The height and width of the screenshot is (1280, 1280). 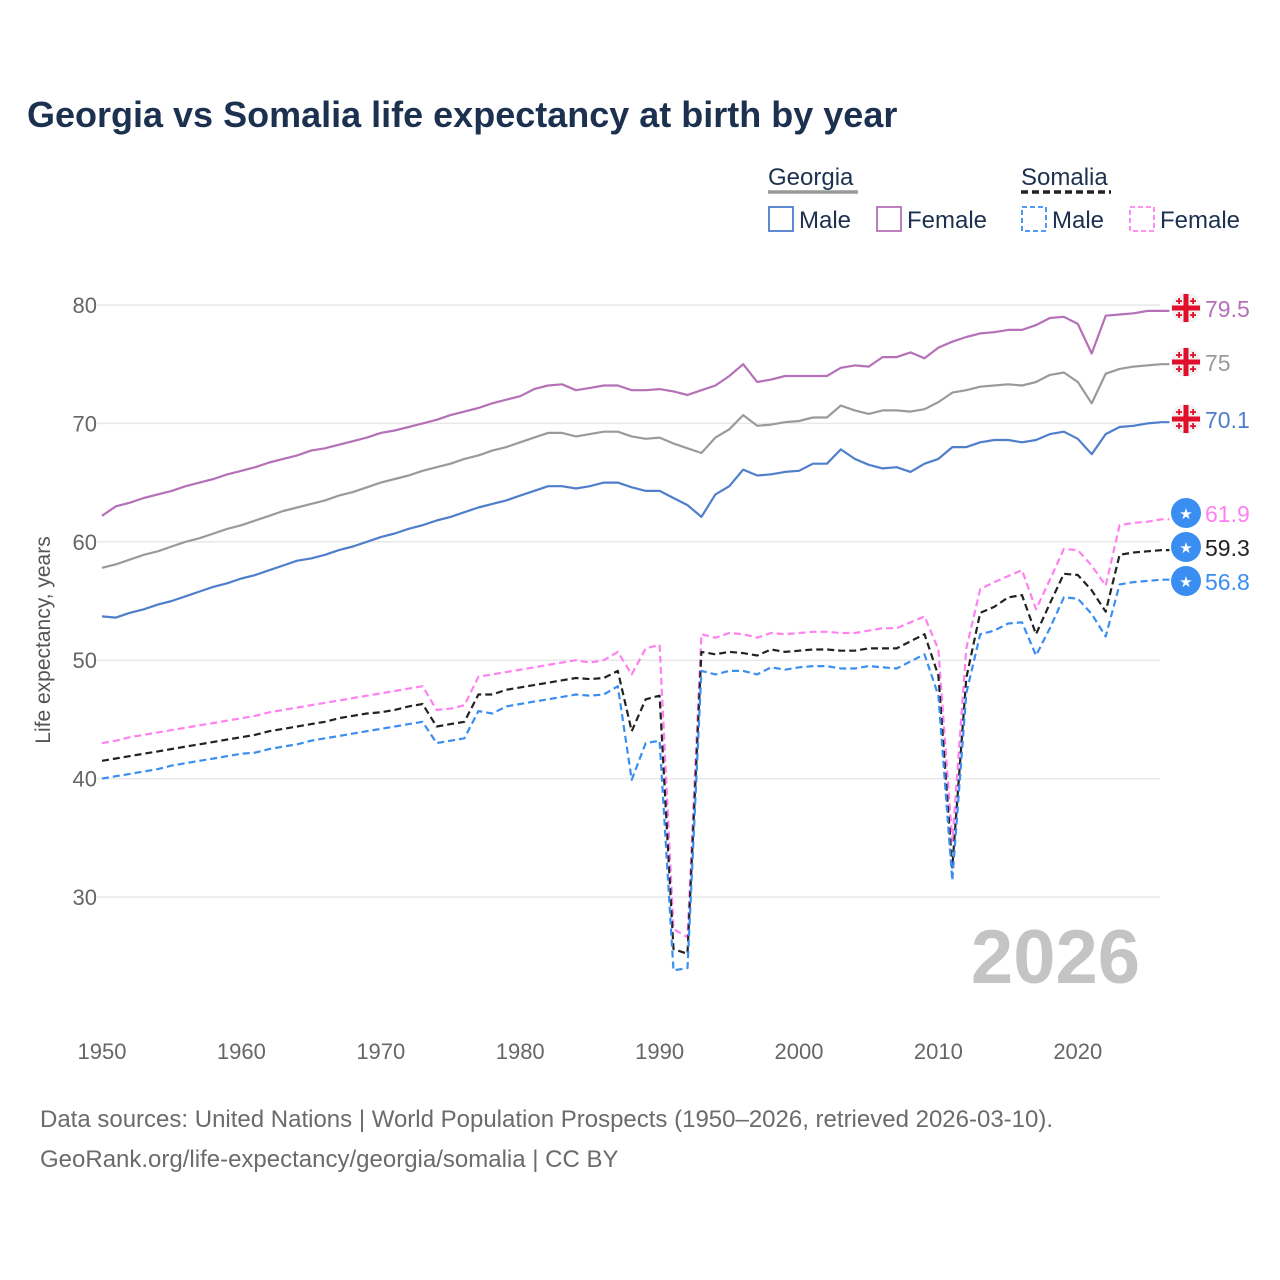 I want to click on y-tick-label: 30, so click(x=85, y=897).